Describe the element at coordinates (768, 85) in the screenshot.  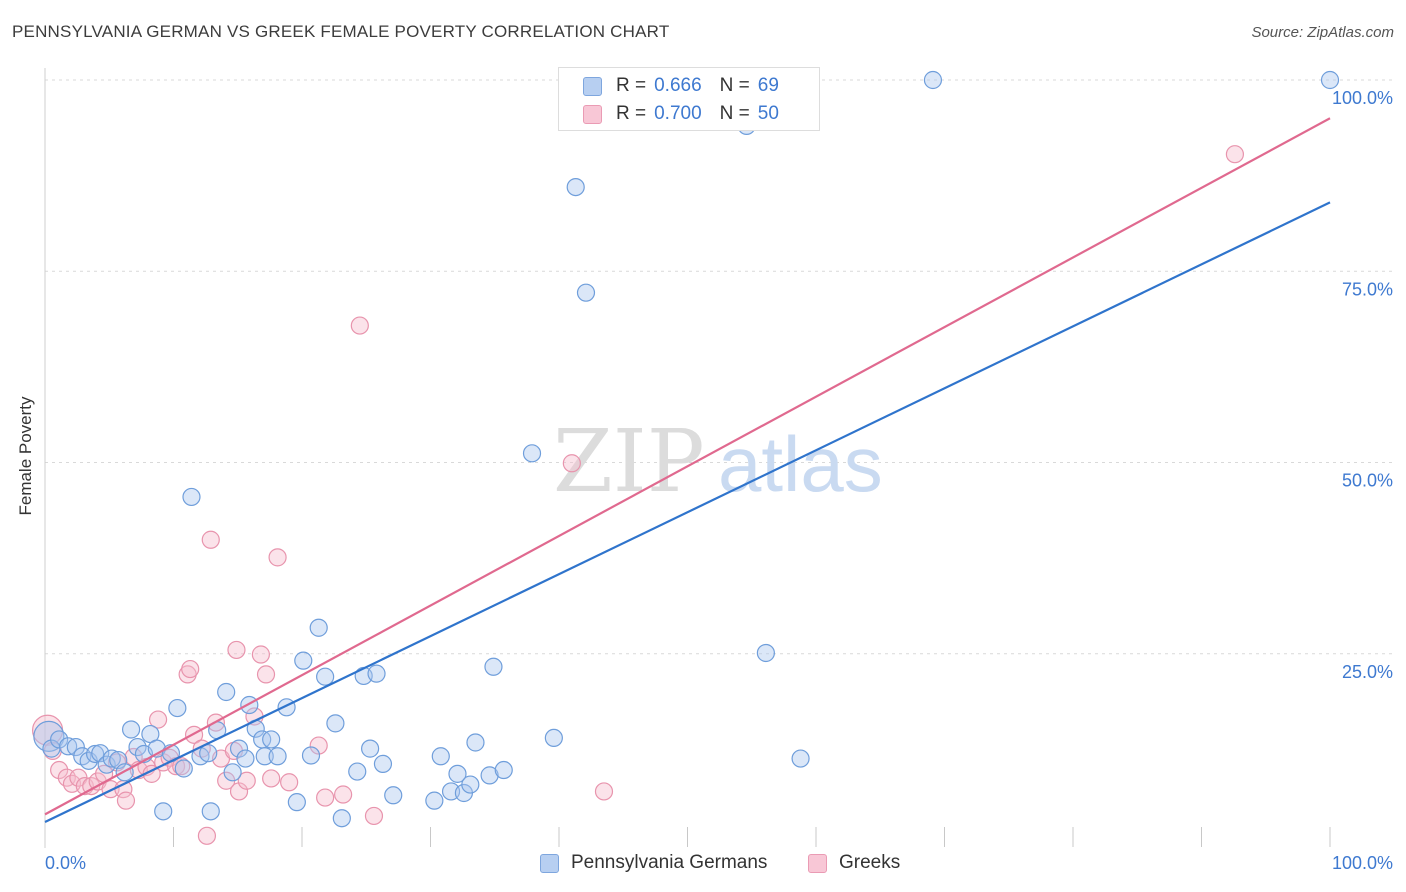
I see `legend-n-value: 69` at that location.